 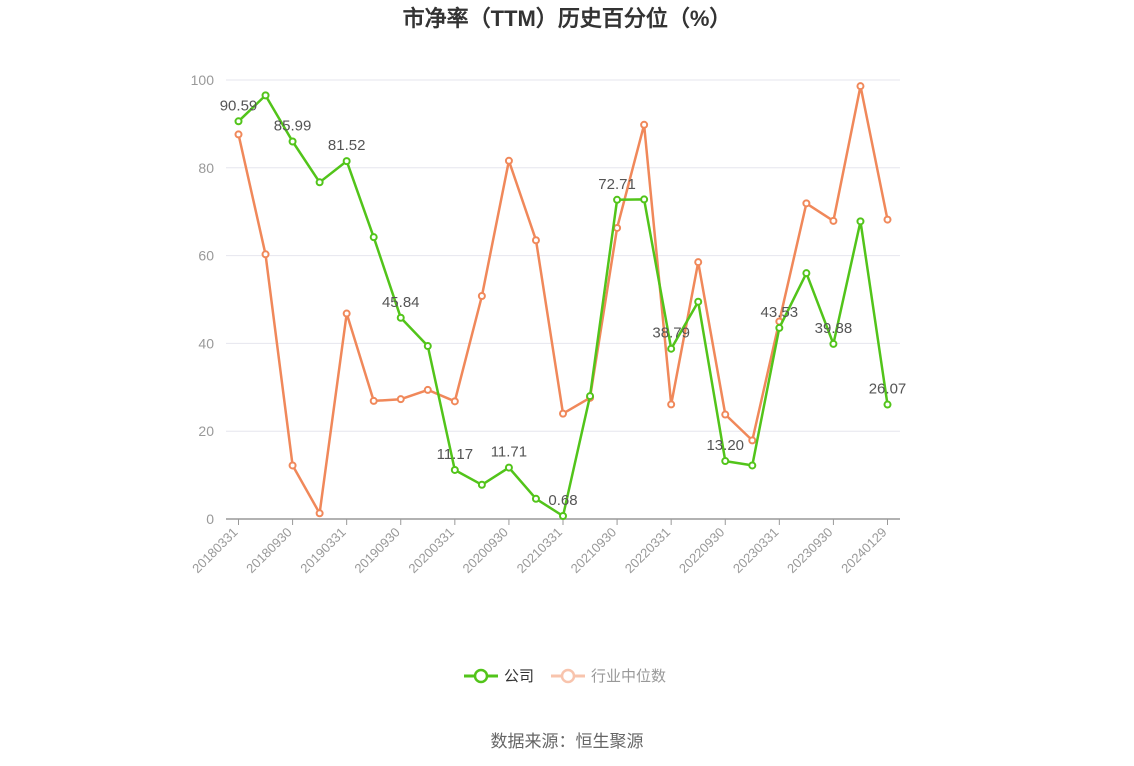 I want to click on chart-title: 市净率（TTM）历史百分位（%）, so click(x=567, y=18).